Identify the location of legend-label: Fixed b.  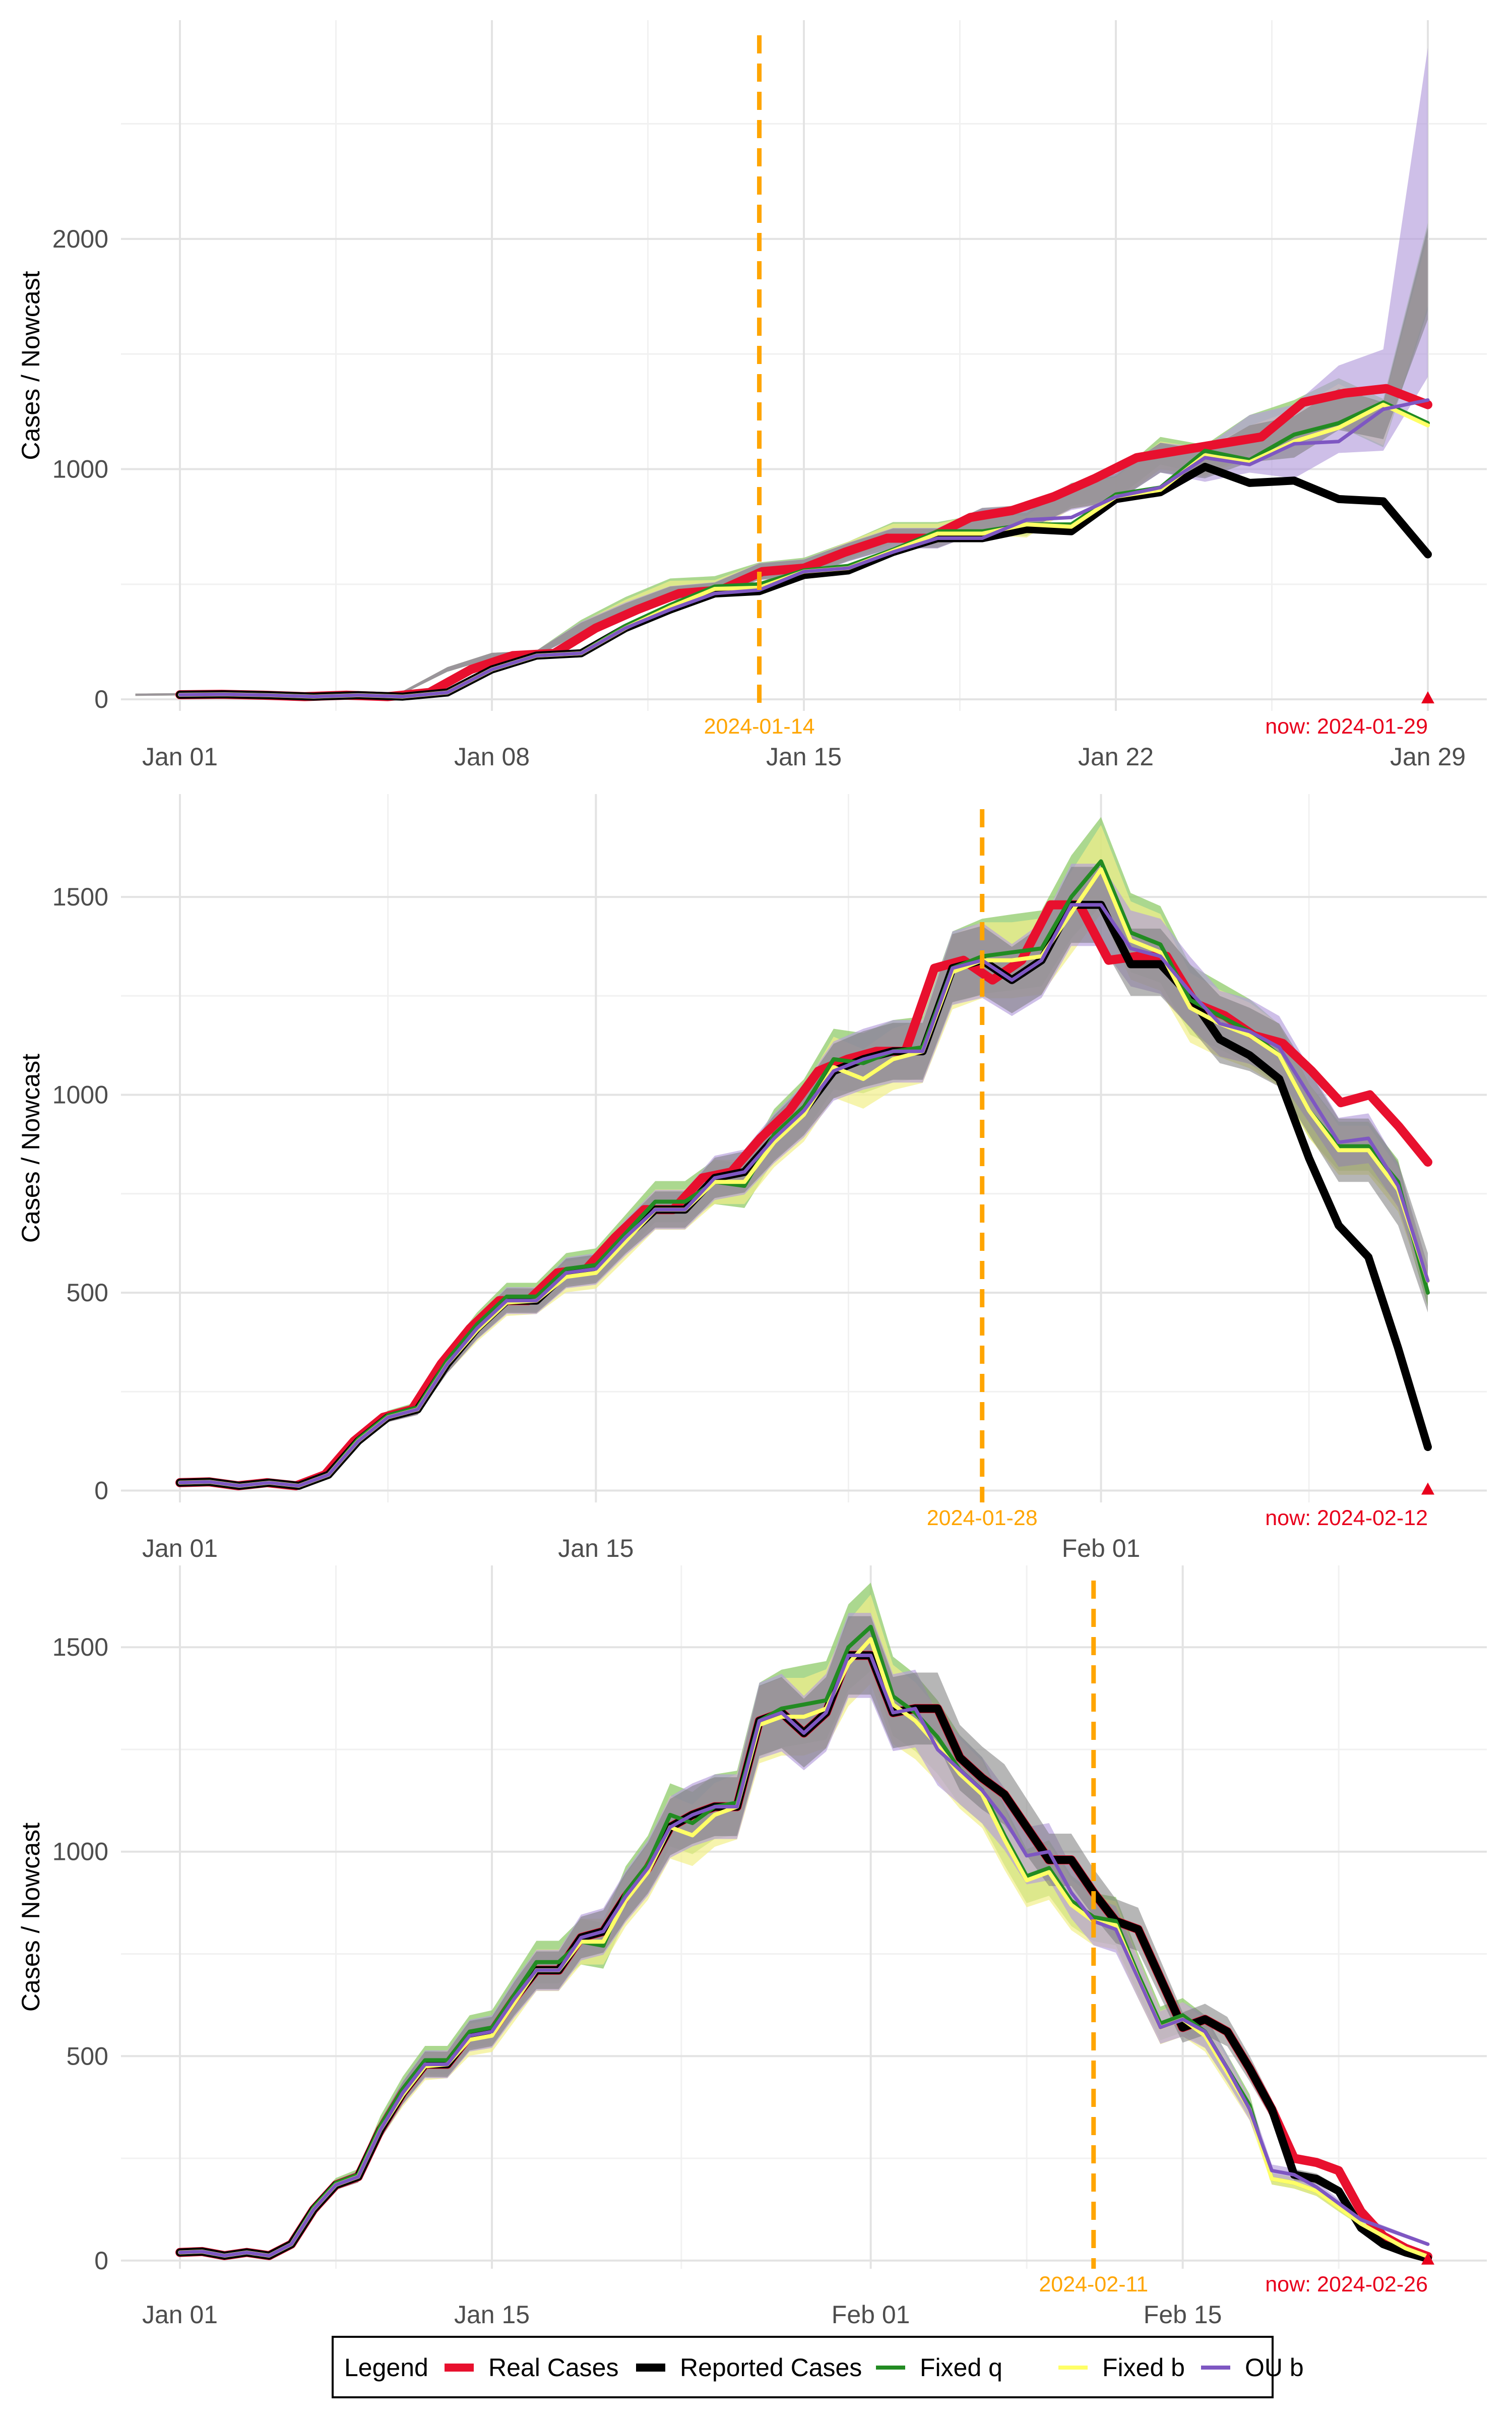
(1143, 2367).